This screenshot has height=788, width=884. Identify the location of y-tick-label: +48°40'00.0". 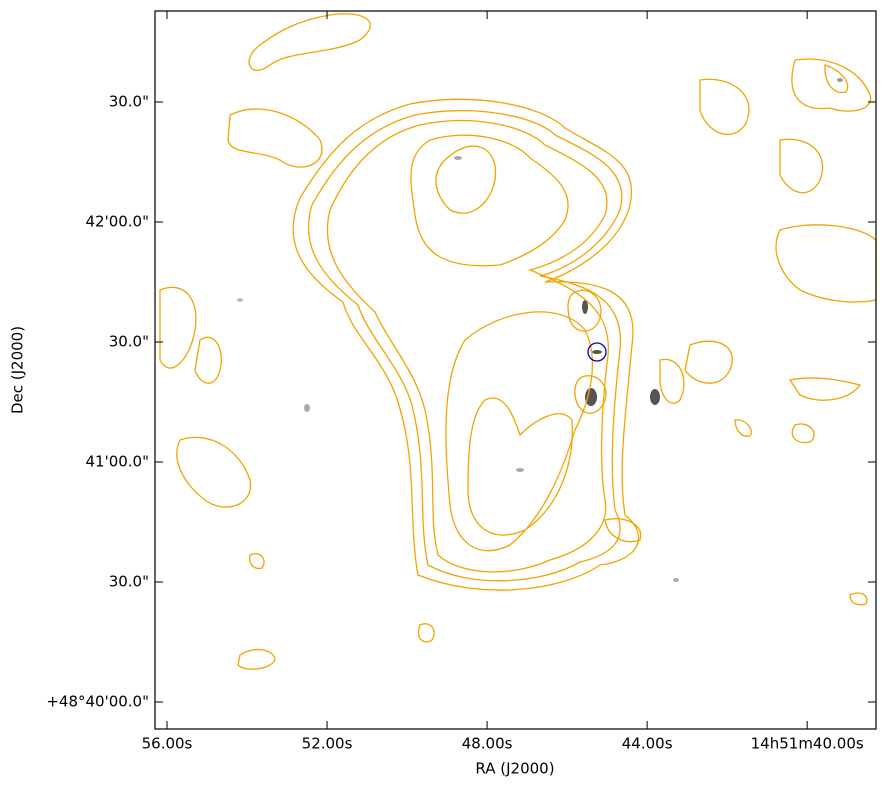
(97, 702).